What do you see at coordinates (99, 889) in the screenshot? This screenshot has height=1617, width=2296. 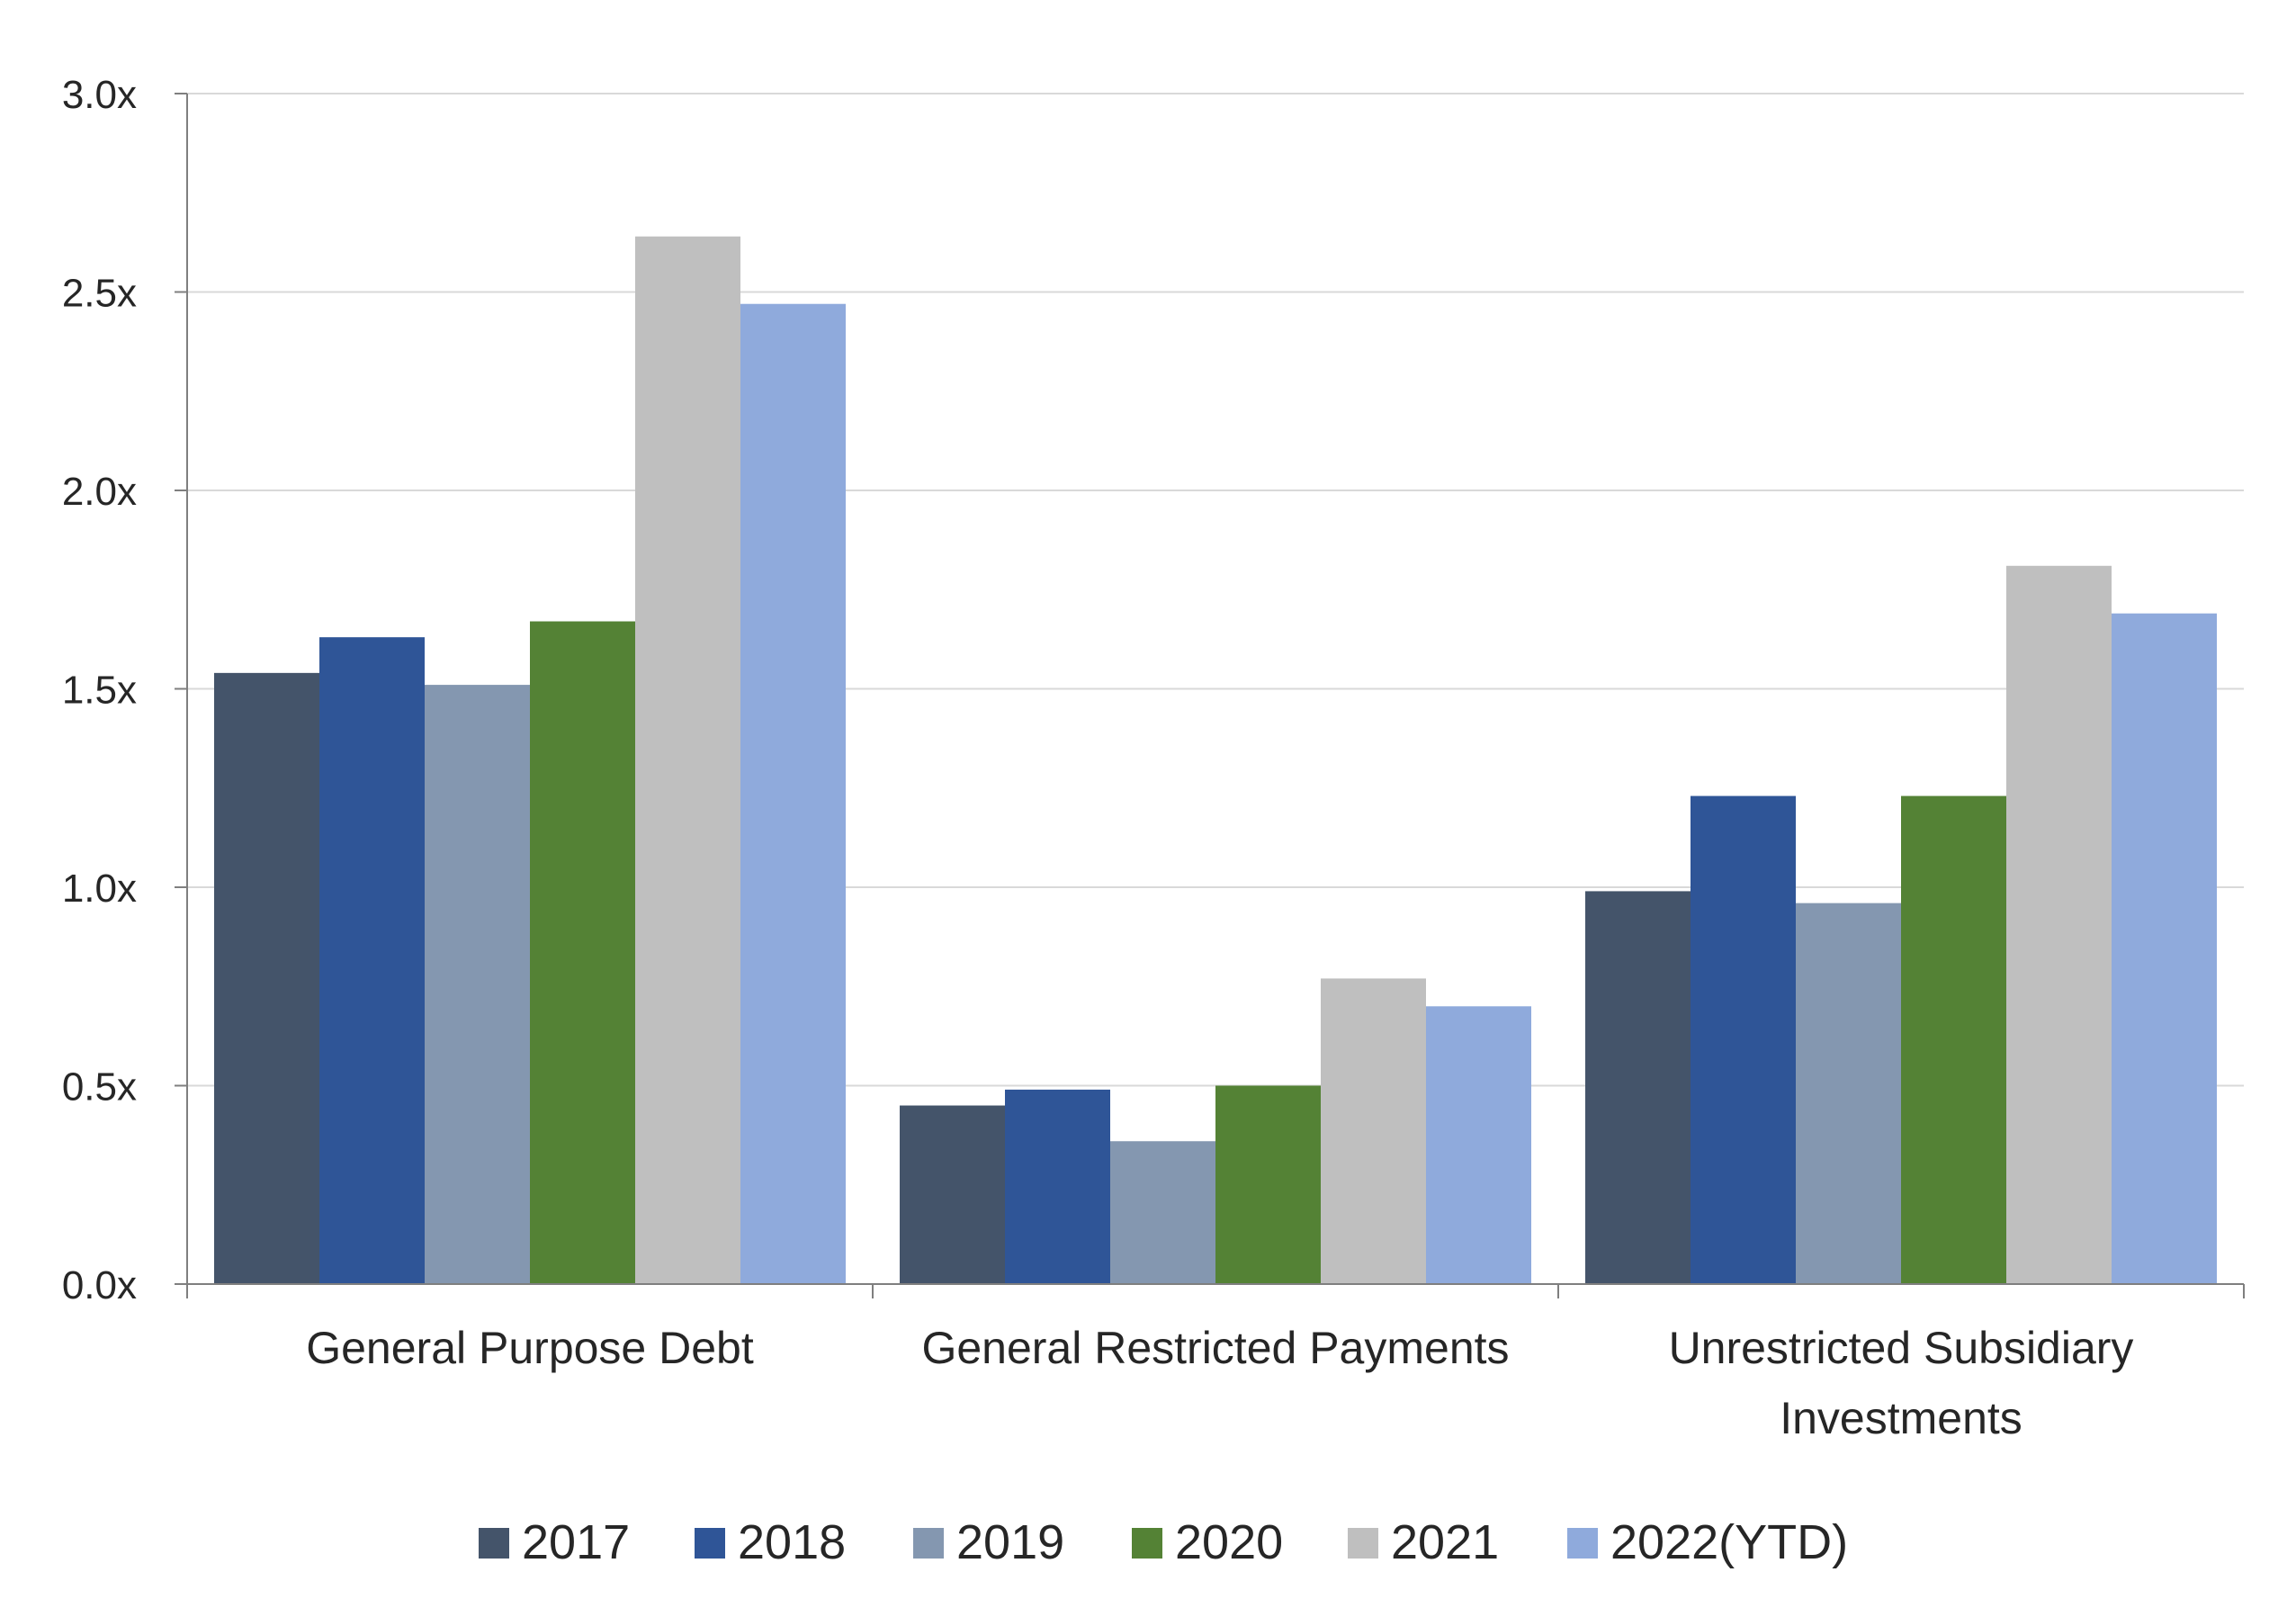 I see `y-tick-label: 1.0x` at bounding box center [99, 889].